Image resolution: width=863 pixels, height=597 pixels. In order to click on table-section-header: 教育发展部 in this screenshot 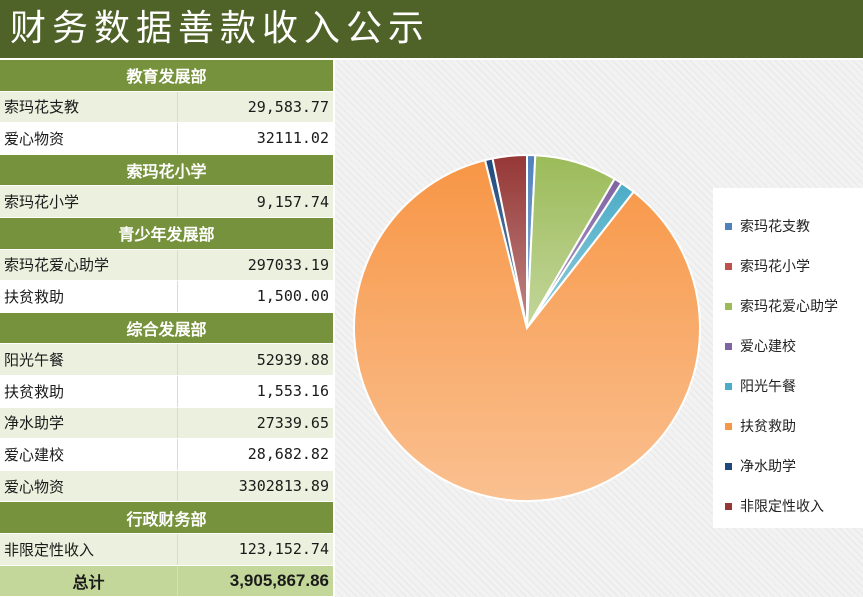, I will do `click(166, 76)`.